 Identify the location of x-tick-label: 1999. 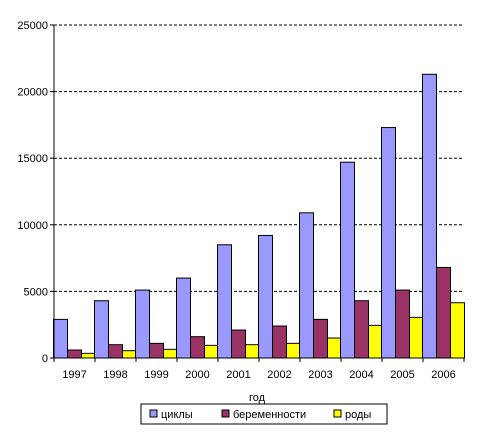
(156, 375).